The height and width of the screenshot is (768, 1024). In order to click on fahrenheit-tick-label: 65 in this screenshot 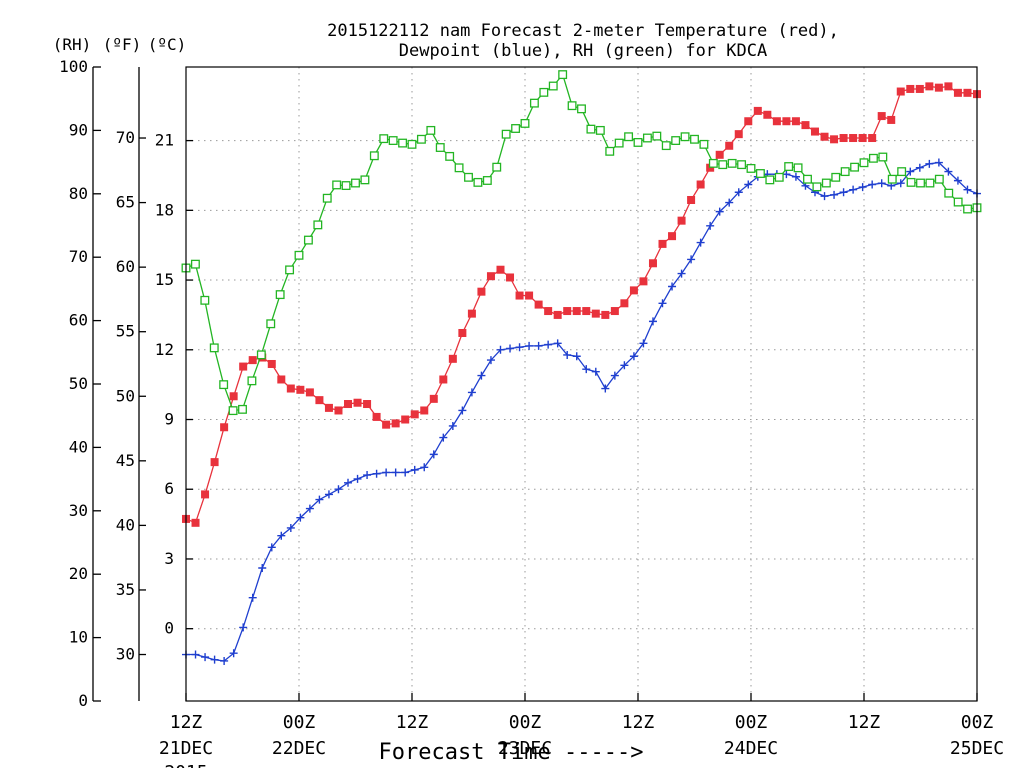, I will do `click(125, 202)`.